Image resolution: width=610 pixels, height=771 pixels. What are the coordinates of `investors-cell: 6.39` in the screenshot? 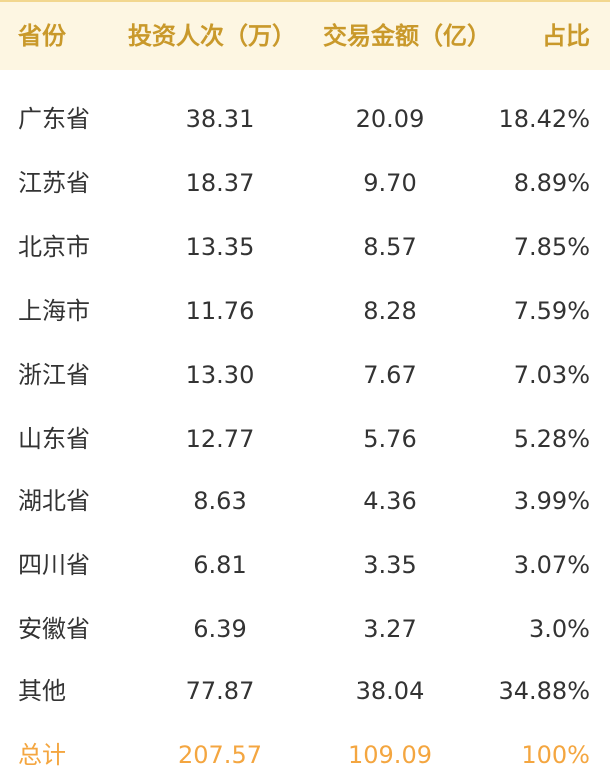 It's located at (220, 629).